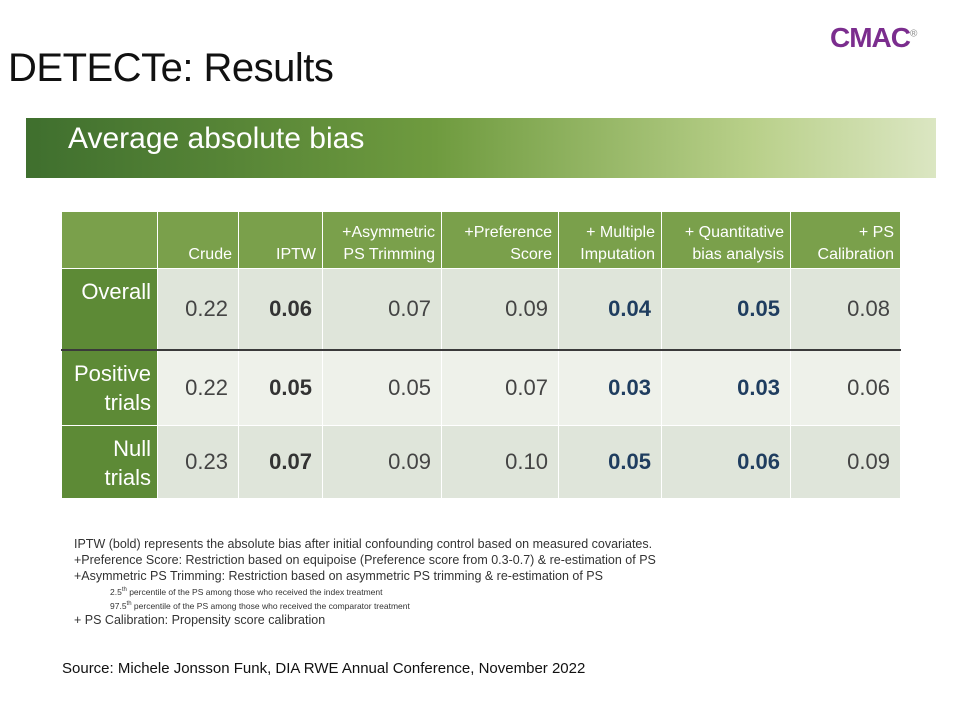 The height and width of the screenshot is (720, 963). I want to click on slide-title: DETECTe: Results, so click(171, 68).